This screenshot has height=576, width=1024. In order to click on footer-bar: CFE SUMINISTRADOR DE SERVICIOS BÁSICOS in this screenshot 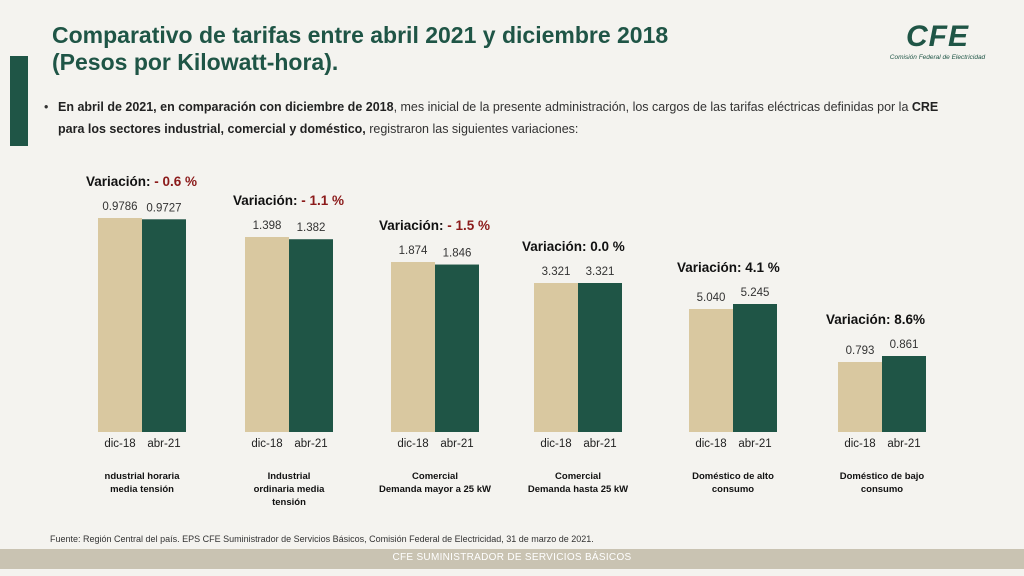, I will do `click(512, 559)`.